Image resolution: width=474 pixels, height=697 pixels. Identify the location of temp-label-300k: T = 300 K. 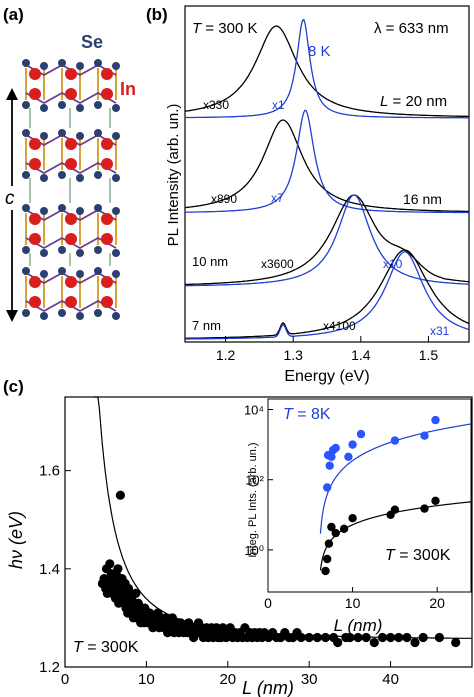
(224, 28).